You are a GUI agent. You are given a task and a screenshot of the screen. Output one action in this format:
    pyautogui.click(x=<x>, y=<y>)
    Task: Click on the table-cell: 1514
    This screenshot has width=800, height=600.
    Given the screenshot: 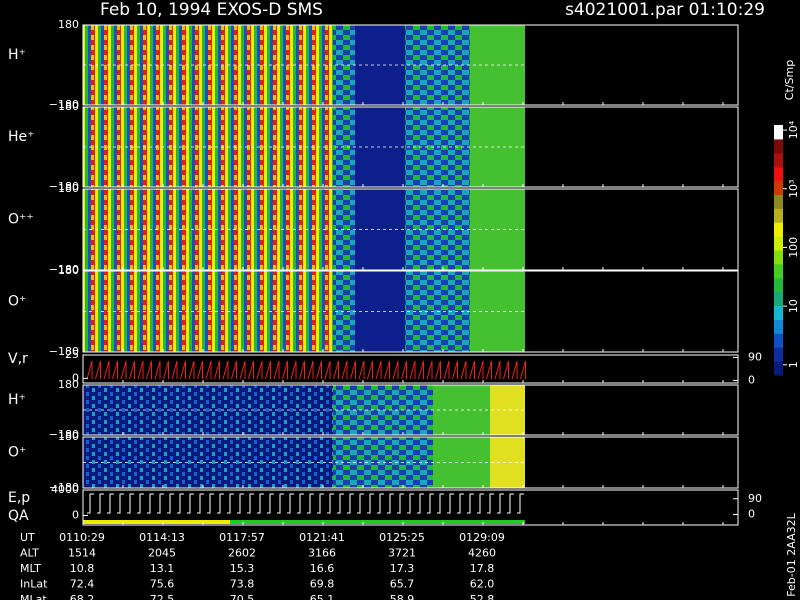 What is the action you would take?
    pyautogui.click(x=82, y=553)
    